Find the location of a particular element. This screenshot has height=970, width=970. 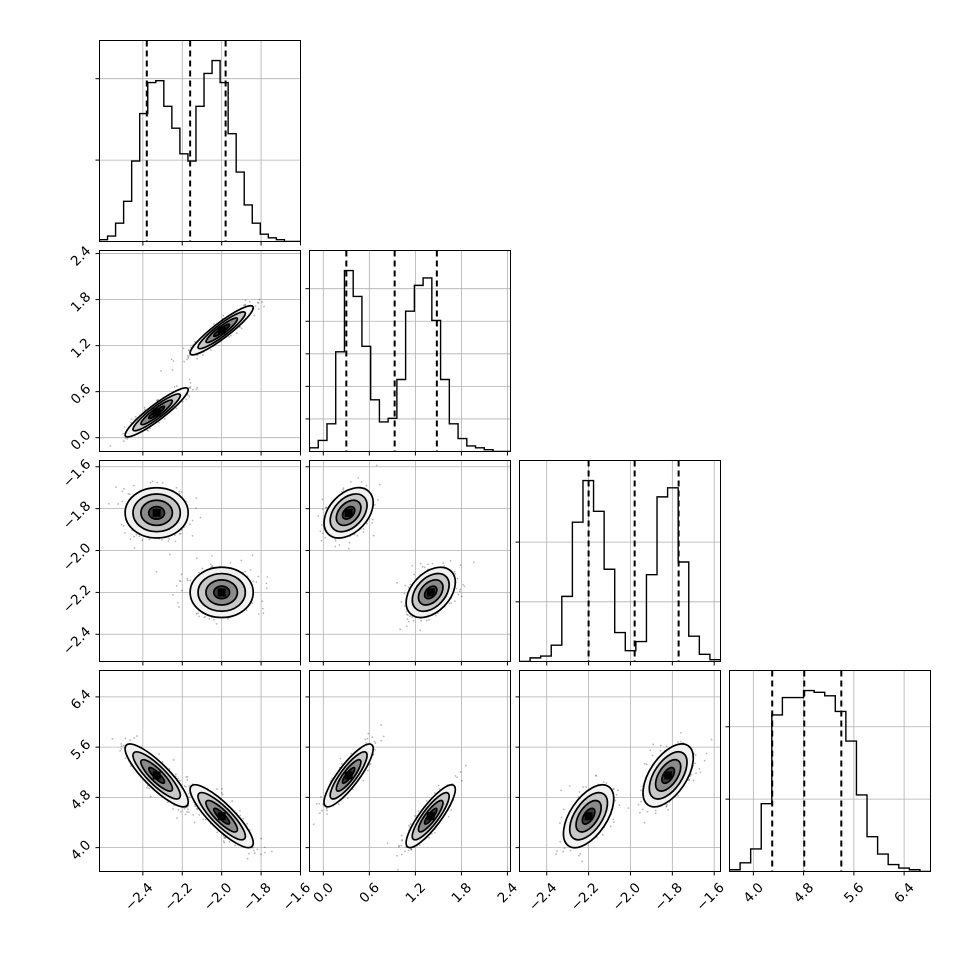

x-tick-label: 4.0 is located at coordinates (753, 893).